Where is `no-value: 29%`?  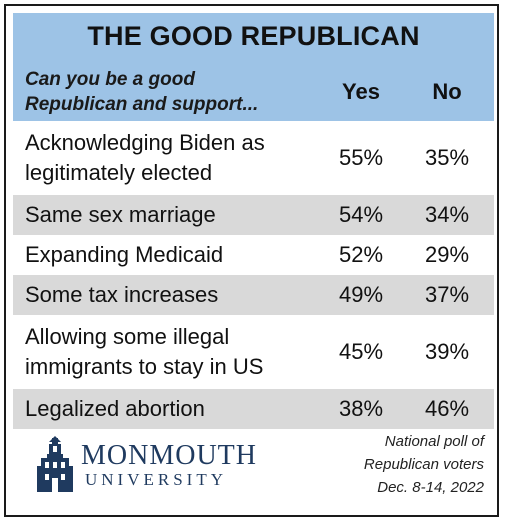 no-value: 29% is located at coordinates (447, 254).